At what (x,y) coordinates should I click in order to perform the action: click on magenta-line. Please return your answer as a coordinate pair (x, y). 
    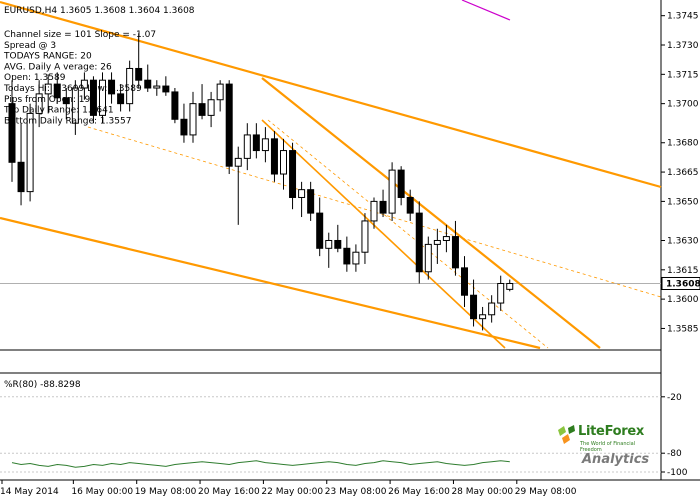
    Looking at the image, I should click on (486, 10).